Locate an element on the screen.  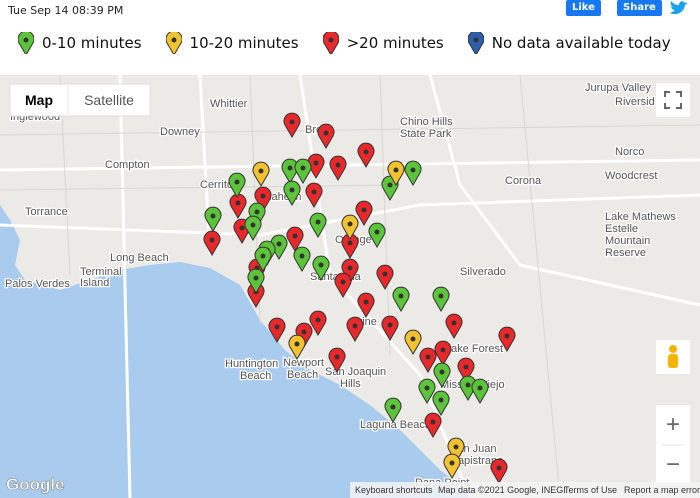
keyboard-shortcuts: Keyboard shortcuts is located at coordinates (394, 490).